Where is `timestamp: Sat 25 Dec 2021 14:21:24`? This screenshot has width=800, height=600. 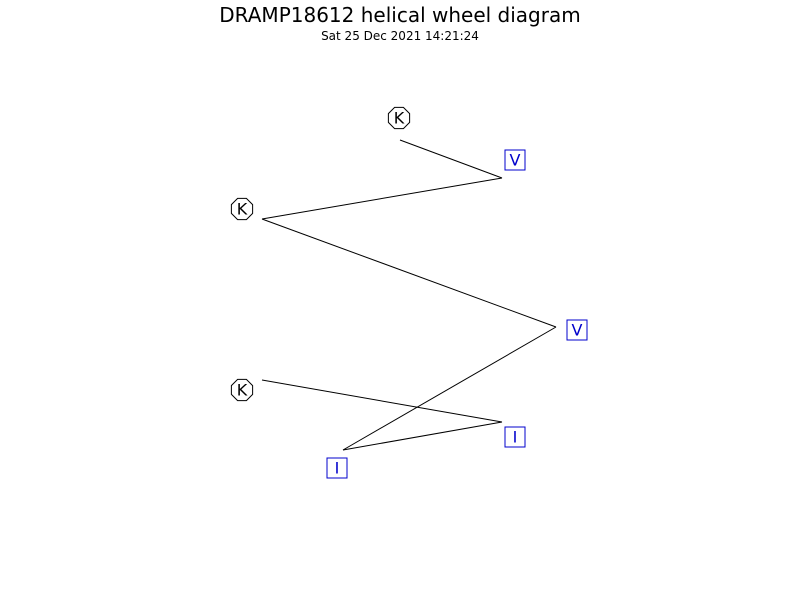
timestamp: Sat 25 Dec 2021 14:21:24 is located at coordinates (400, 36).